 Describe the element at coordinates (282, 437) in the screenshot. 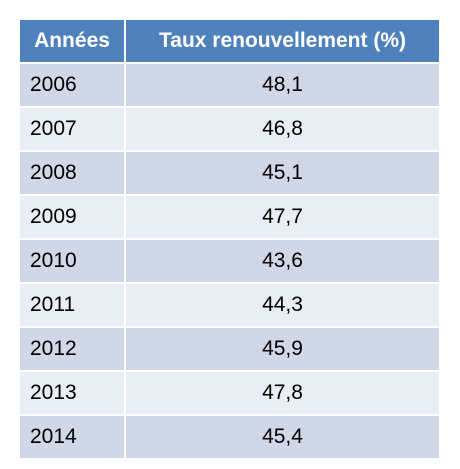

I see `rate-cell: 45,4` at that location.